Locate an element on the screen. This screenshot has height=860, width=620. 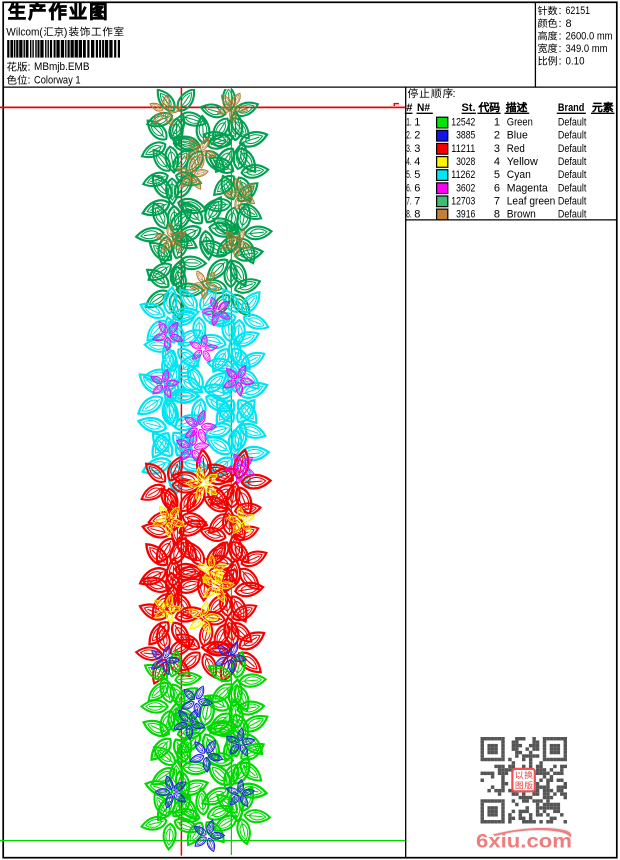
svg-text: 1. is located at coordinates (408, 123).